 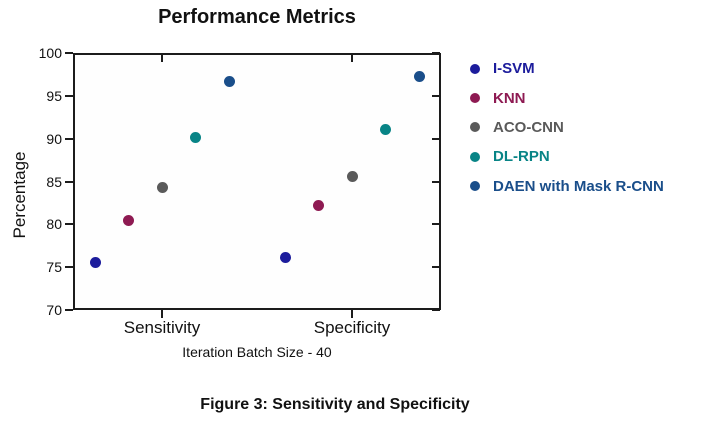 I want to click on legend-label: DAEN with Mask R-CNN, so click(x=578, y=186).